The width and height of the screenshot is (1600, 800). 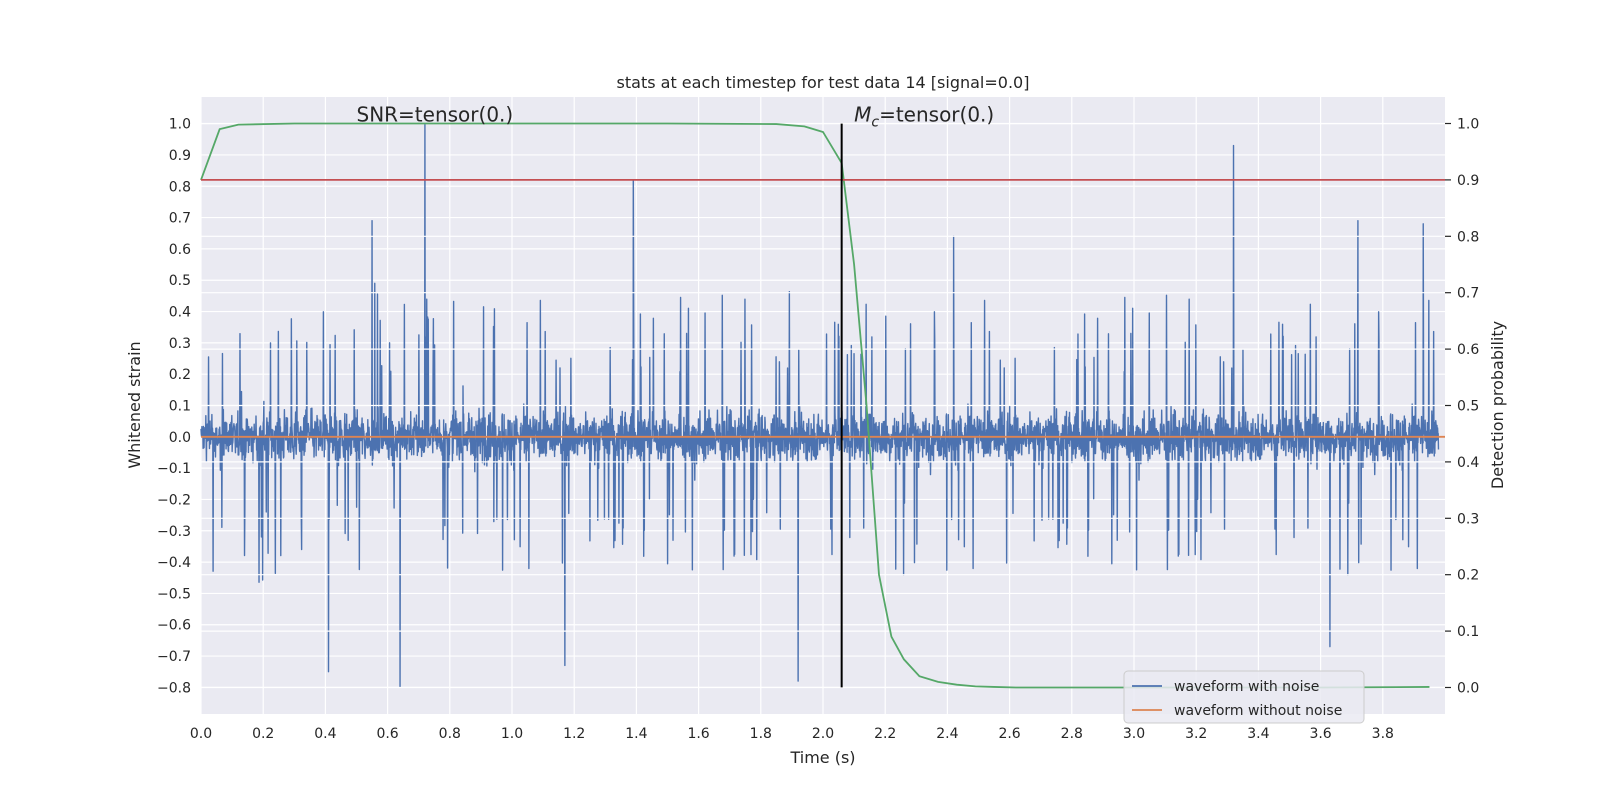 What do you see at coordinates (1468, 688) in the screenshot?
I see `y2-tick-label: 0.0` at bounding box center [1468, 688].